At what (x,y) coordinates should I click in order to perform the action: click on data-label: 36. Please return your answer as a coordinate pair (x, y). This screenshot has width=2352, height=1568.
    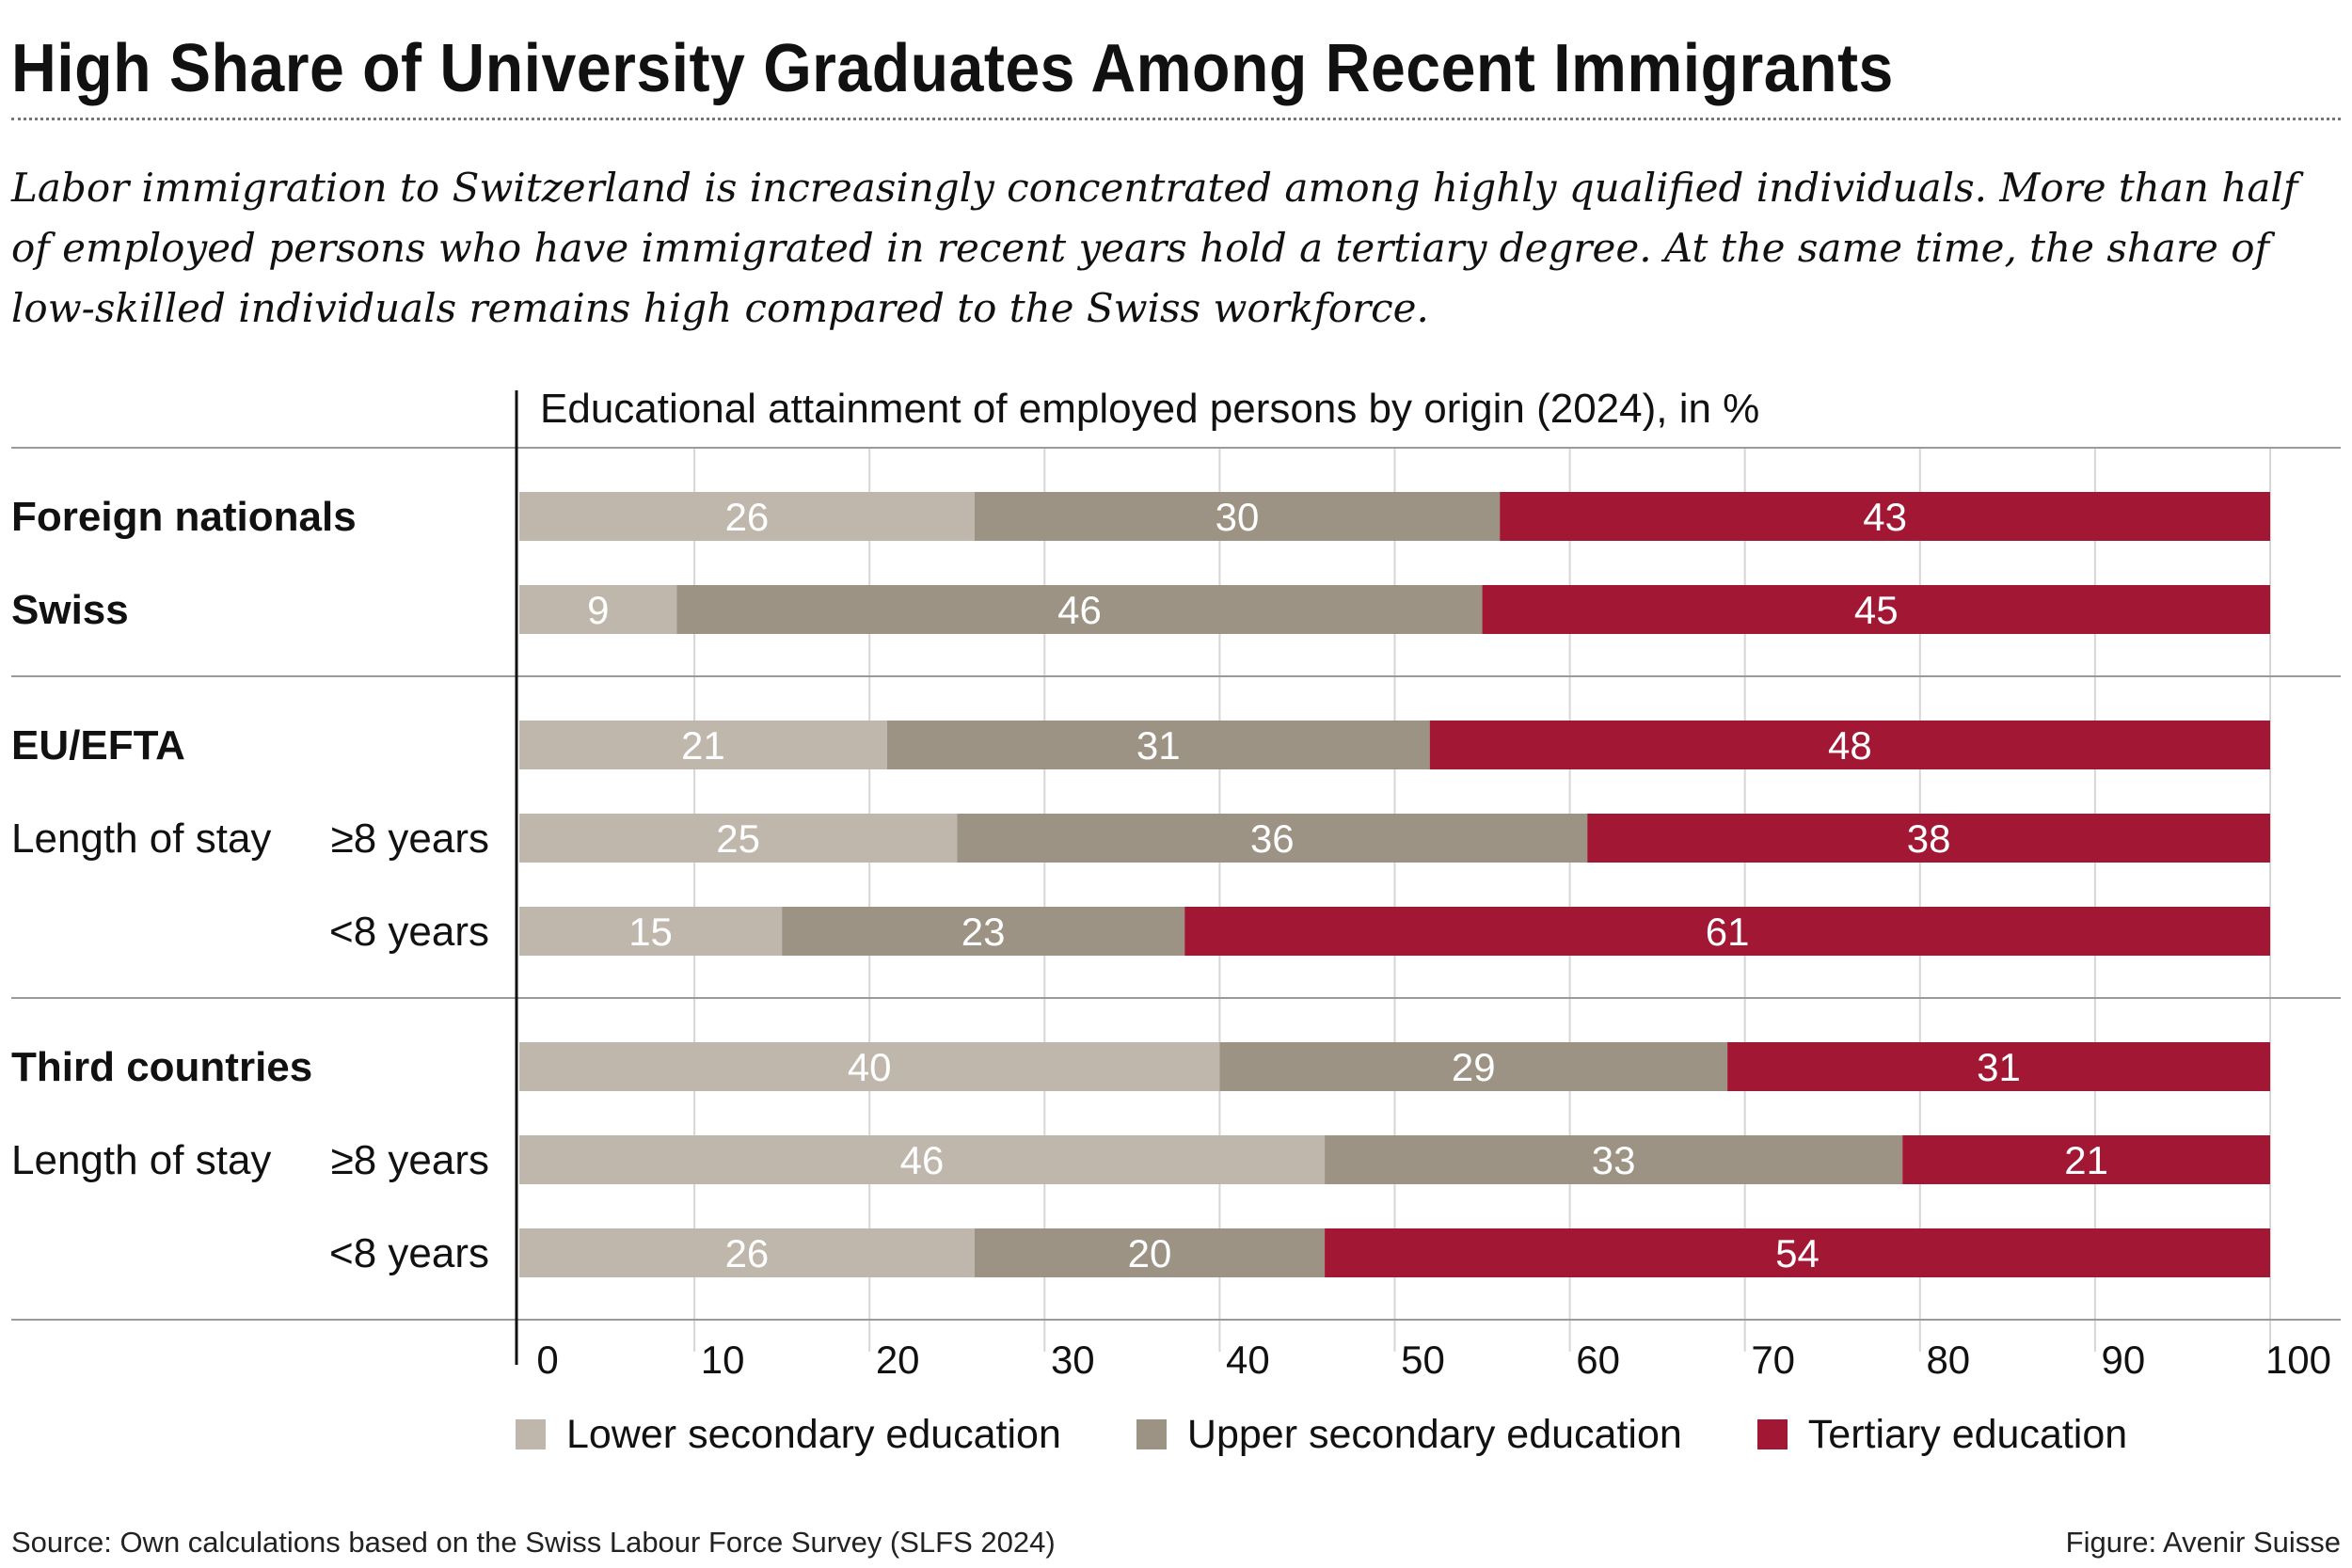
    Looking at the image, I should click on (1272, 838).